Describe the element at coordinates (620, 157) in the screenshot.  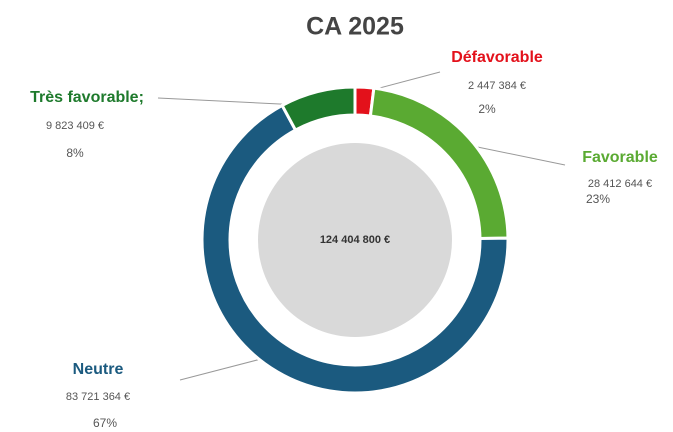
I see `category-label: Favorable` at that location.